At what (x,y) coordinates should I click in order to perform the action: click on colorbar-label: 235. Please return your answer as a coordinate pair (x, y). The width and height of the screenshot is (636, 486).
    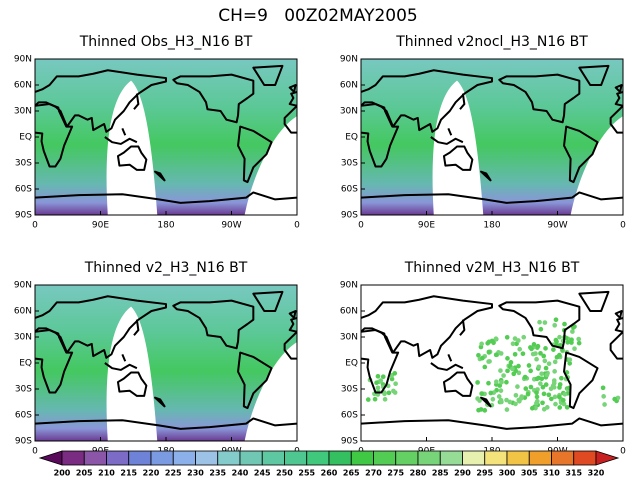
    Looking at the image, I should click on (217, 473).